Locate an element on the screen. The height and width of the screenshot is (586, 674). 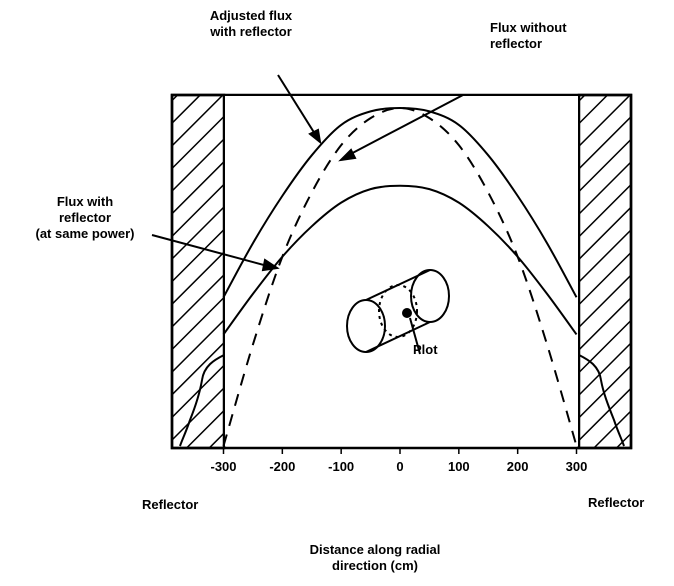
x-tick-label: -100 is located at coordinates (341, 466).